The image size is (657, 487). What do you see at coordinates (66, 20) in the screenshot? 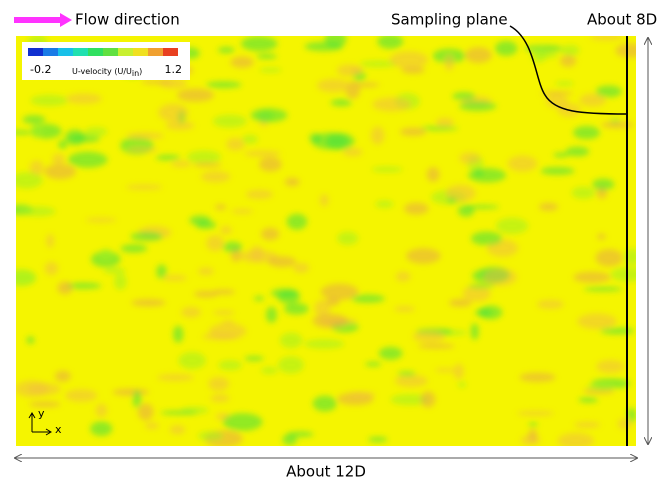
I see `flow-arrowhead` at bounding box center [66, 20].